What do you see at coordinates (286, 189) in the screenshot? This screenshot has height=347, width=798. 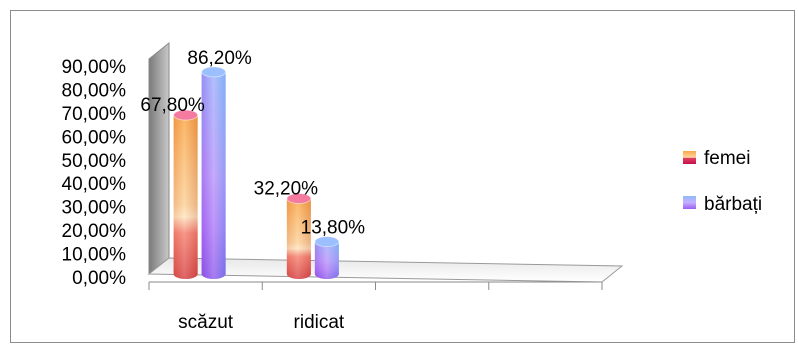 I see `data-label-femei-ridicat: 32,20%` at bounding box center [286, 189].